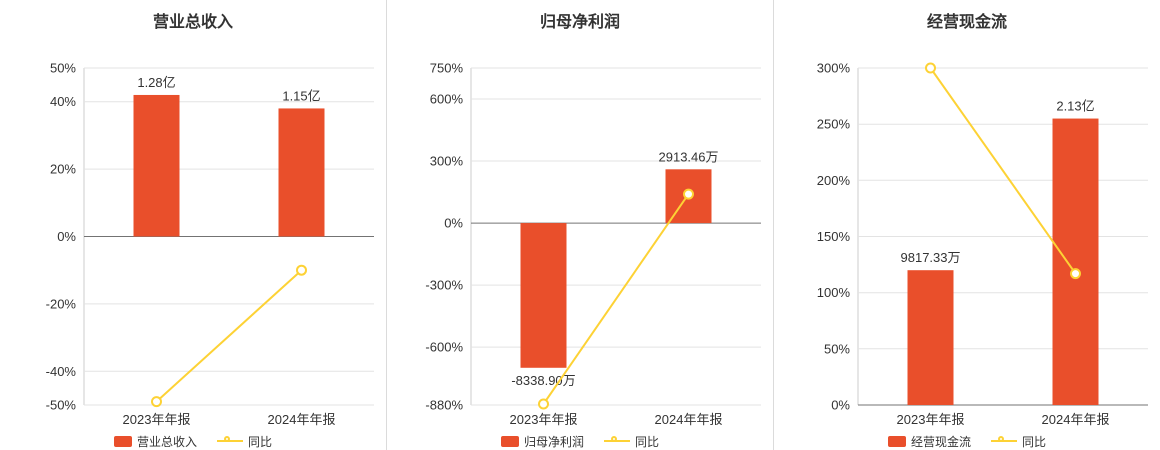 The image size is (1160, 450). I want to click on y-tick-label: -40%, so click(61, 371).